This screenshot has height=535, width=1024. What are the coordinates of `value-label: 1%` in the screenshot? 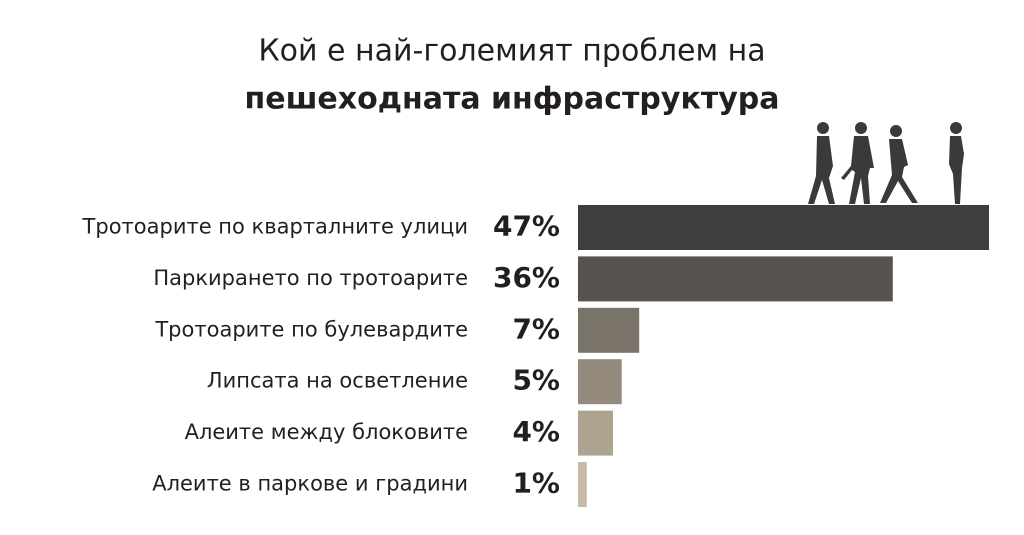 It's located at (536, 483).